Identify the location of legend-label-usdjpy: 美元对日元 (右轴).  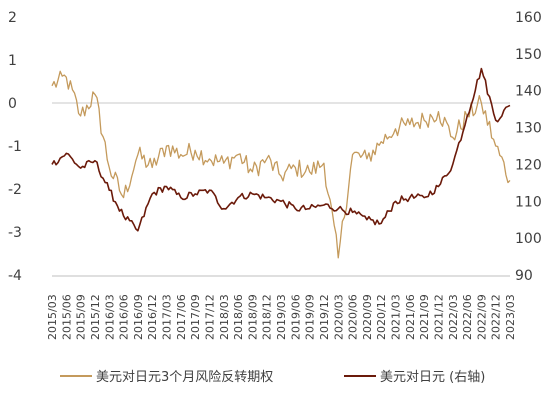
(432, 377).